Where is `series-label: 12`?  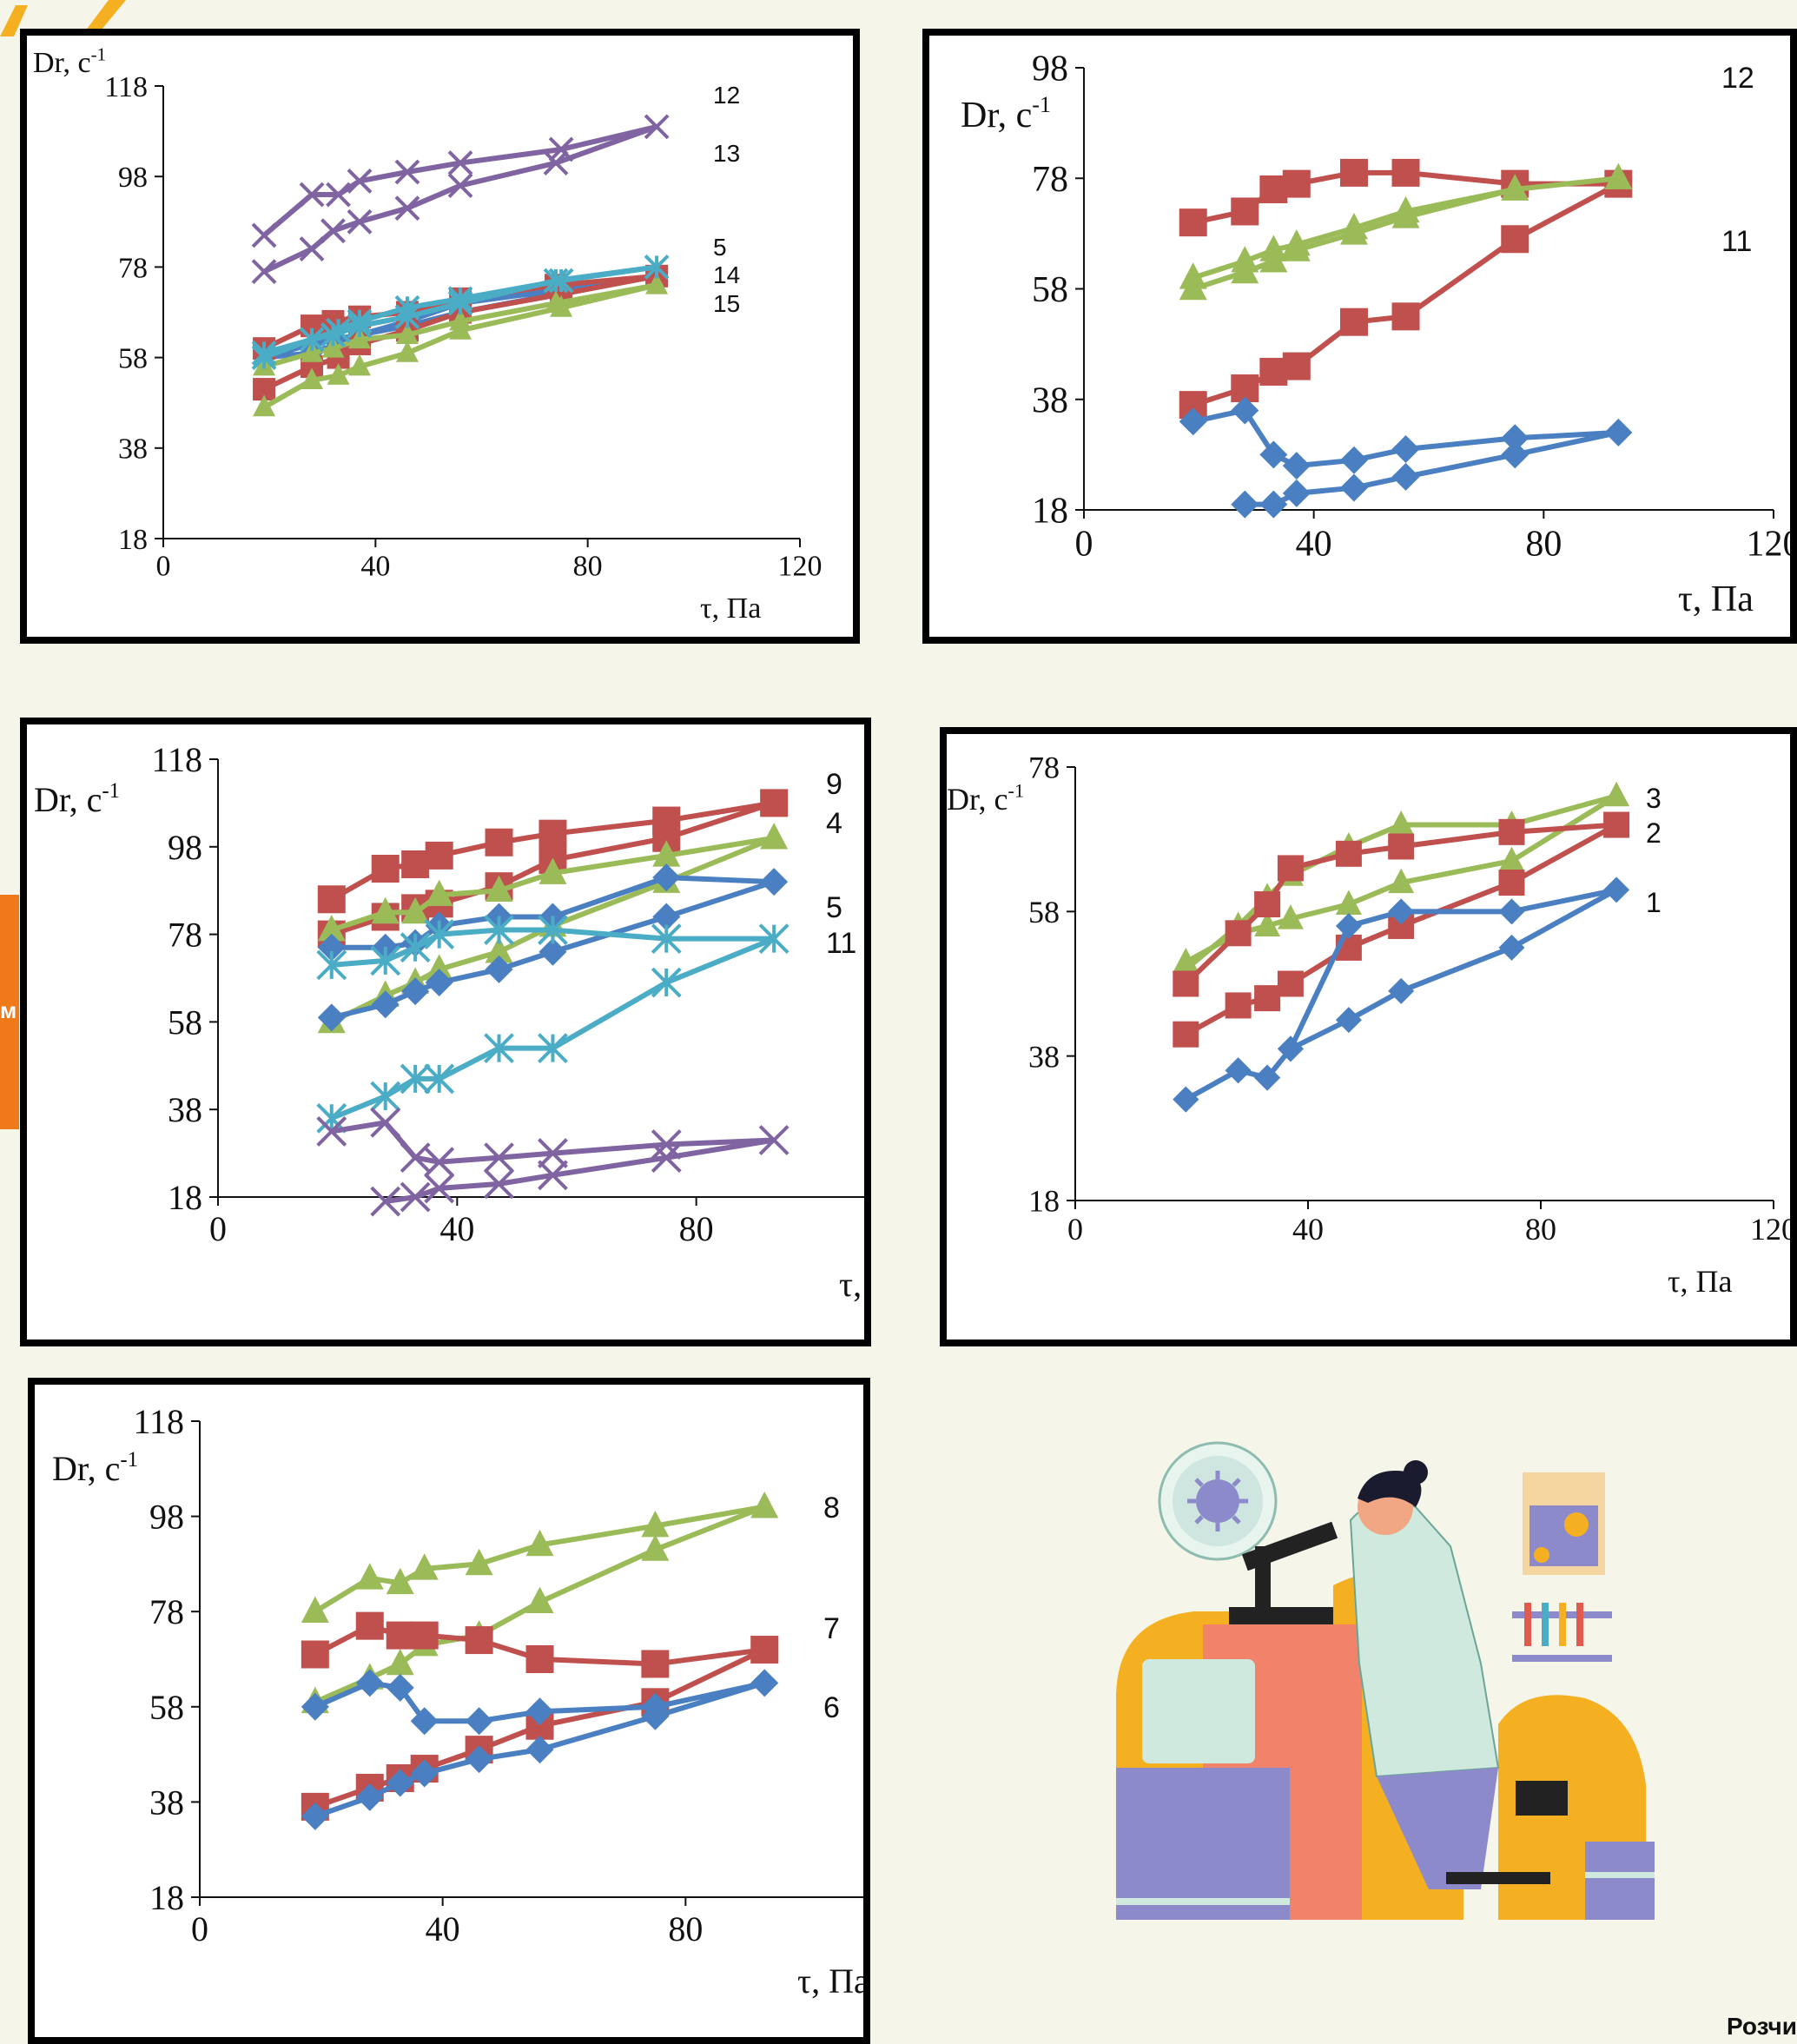
series-label: 12 is located at coordinates (726, 95).